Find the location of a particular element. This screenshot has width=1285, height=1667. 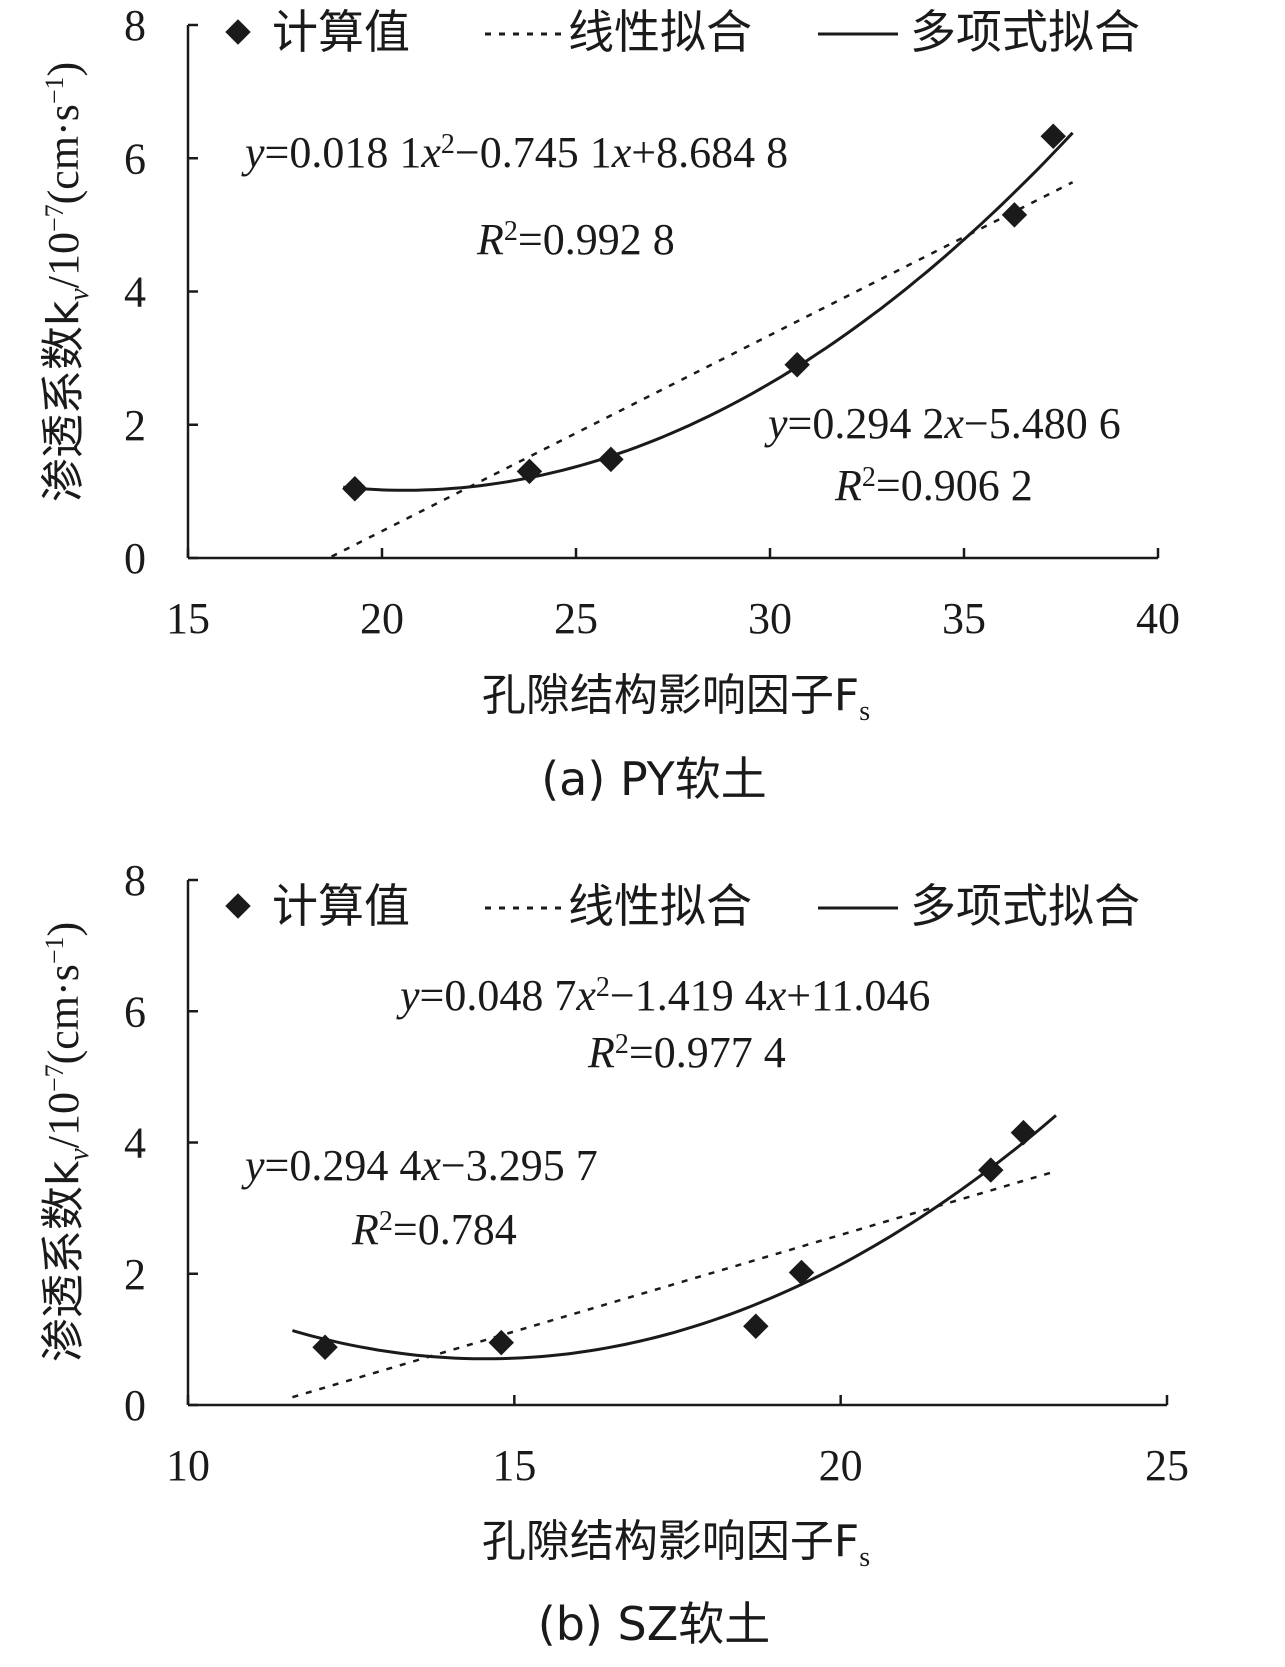

linear-r2-b: R2=0.784 is located at coordinates (434, 1229).